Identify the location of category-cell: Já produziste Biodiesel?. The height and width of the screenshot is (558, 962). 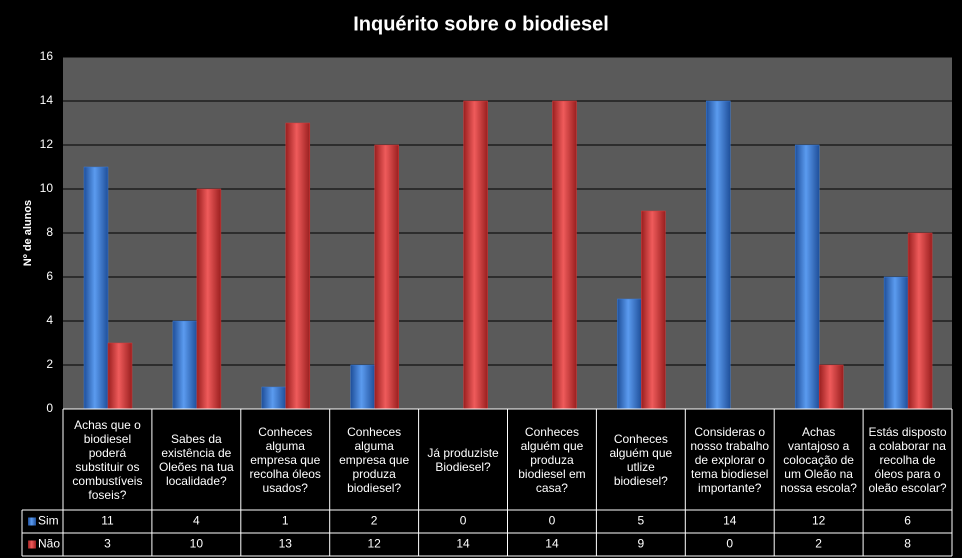
(463, 459).